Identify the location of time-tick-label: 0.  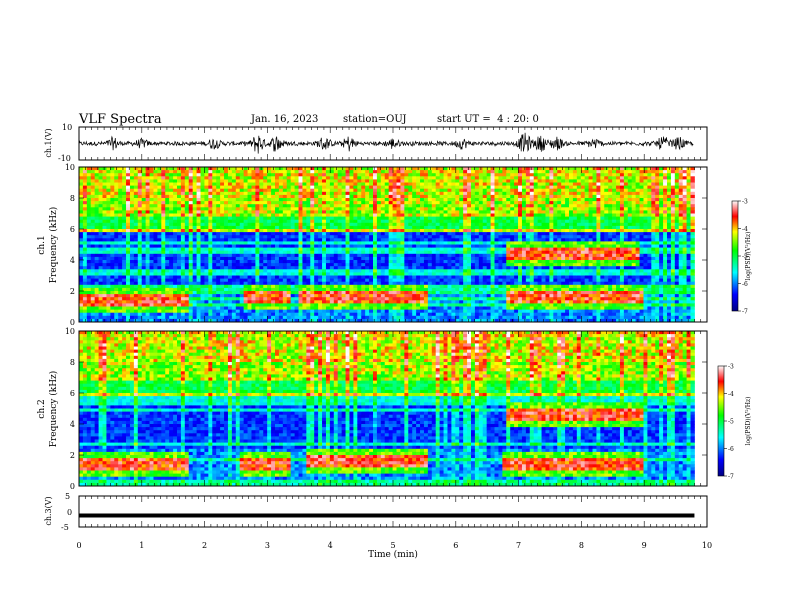
(78, 545).